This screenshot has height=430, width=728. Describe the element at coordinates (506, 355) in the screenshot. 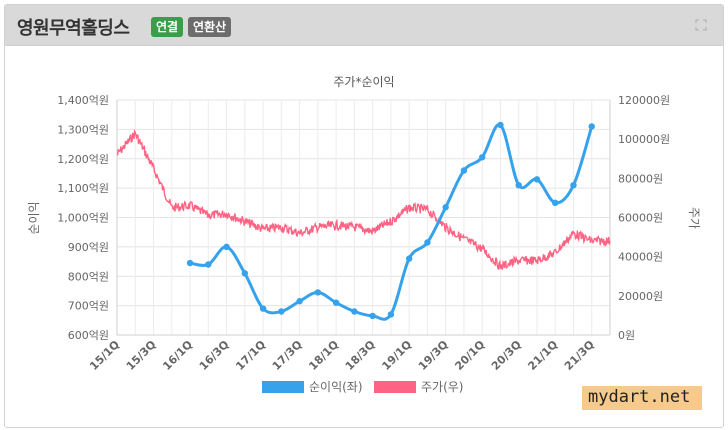

I see `x-tick-label: 20/3Q` at that location.